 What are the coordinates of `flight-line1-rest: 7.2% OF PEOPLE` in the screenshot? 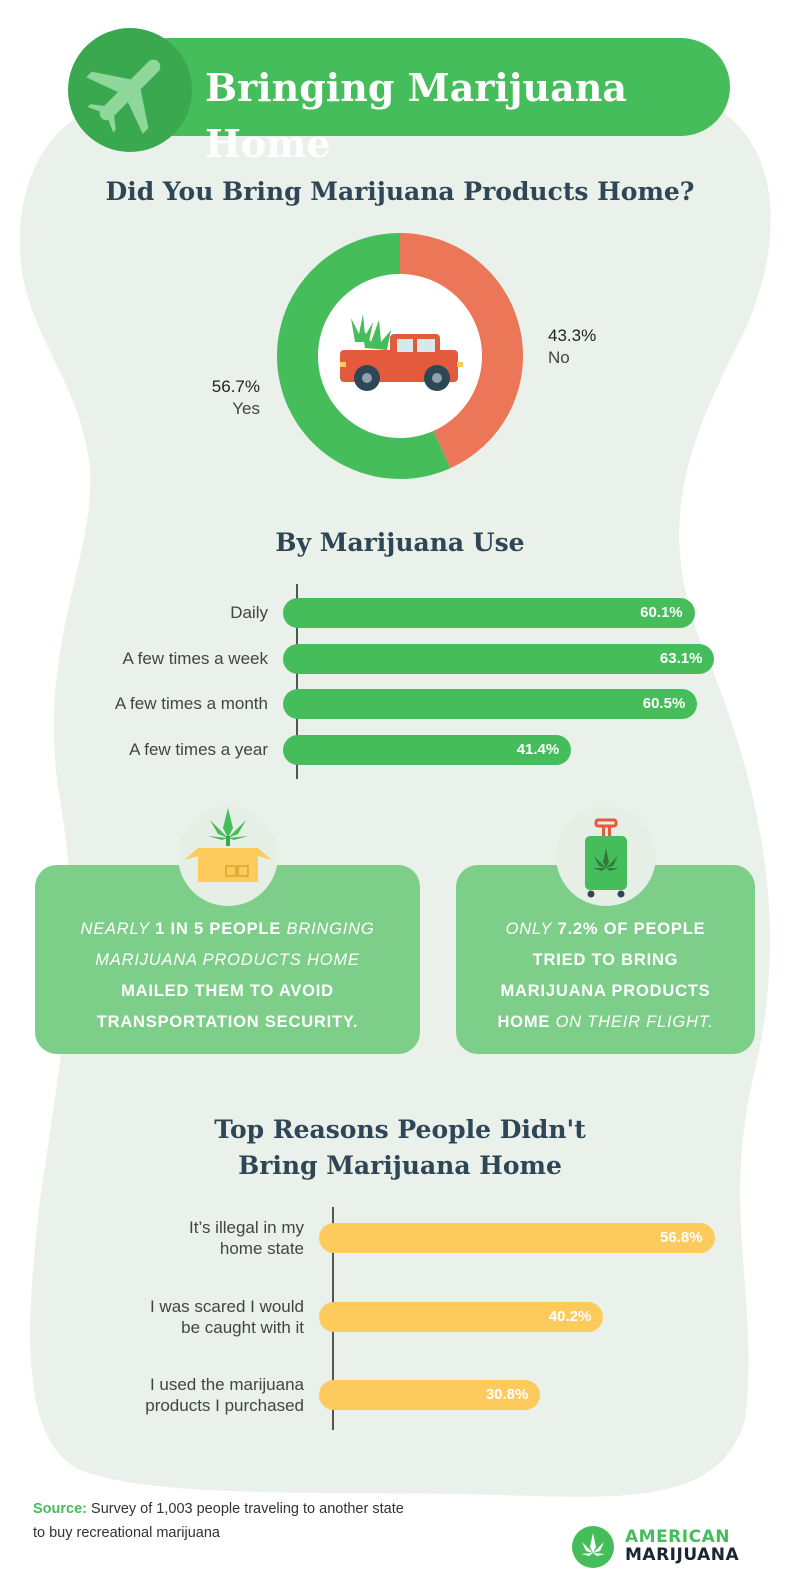 It's located at (629, 929).